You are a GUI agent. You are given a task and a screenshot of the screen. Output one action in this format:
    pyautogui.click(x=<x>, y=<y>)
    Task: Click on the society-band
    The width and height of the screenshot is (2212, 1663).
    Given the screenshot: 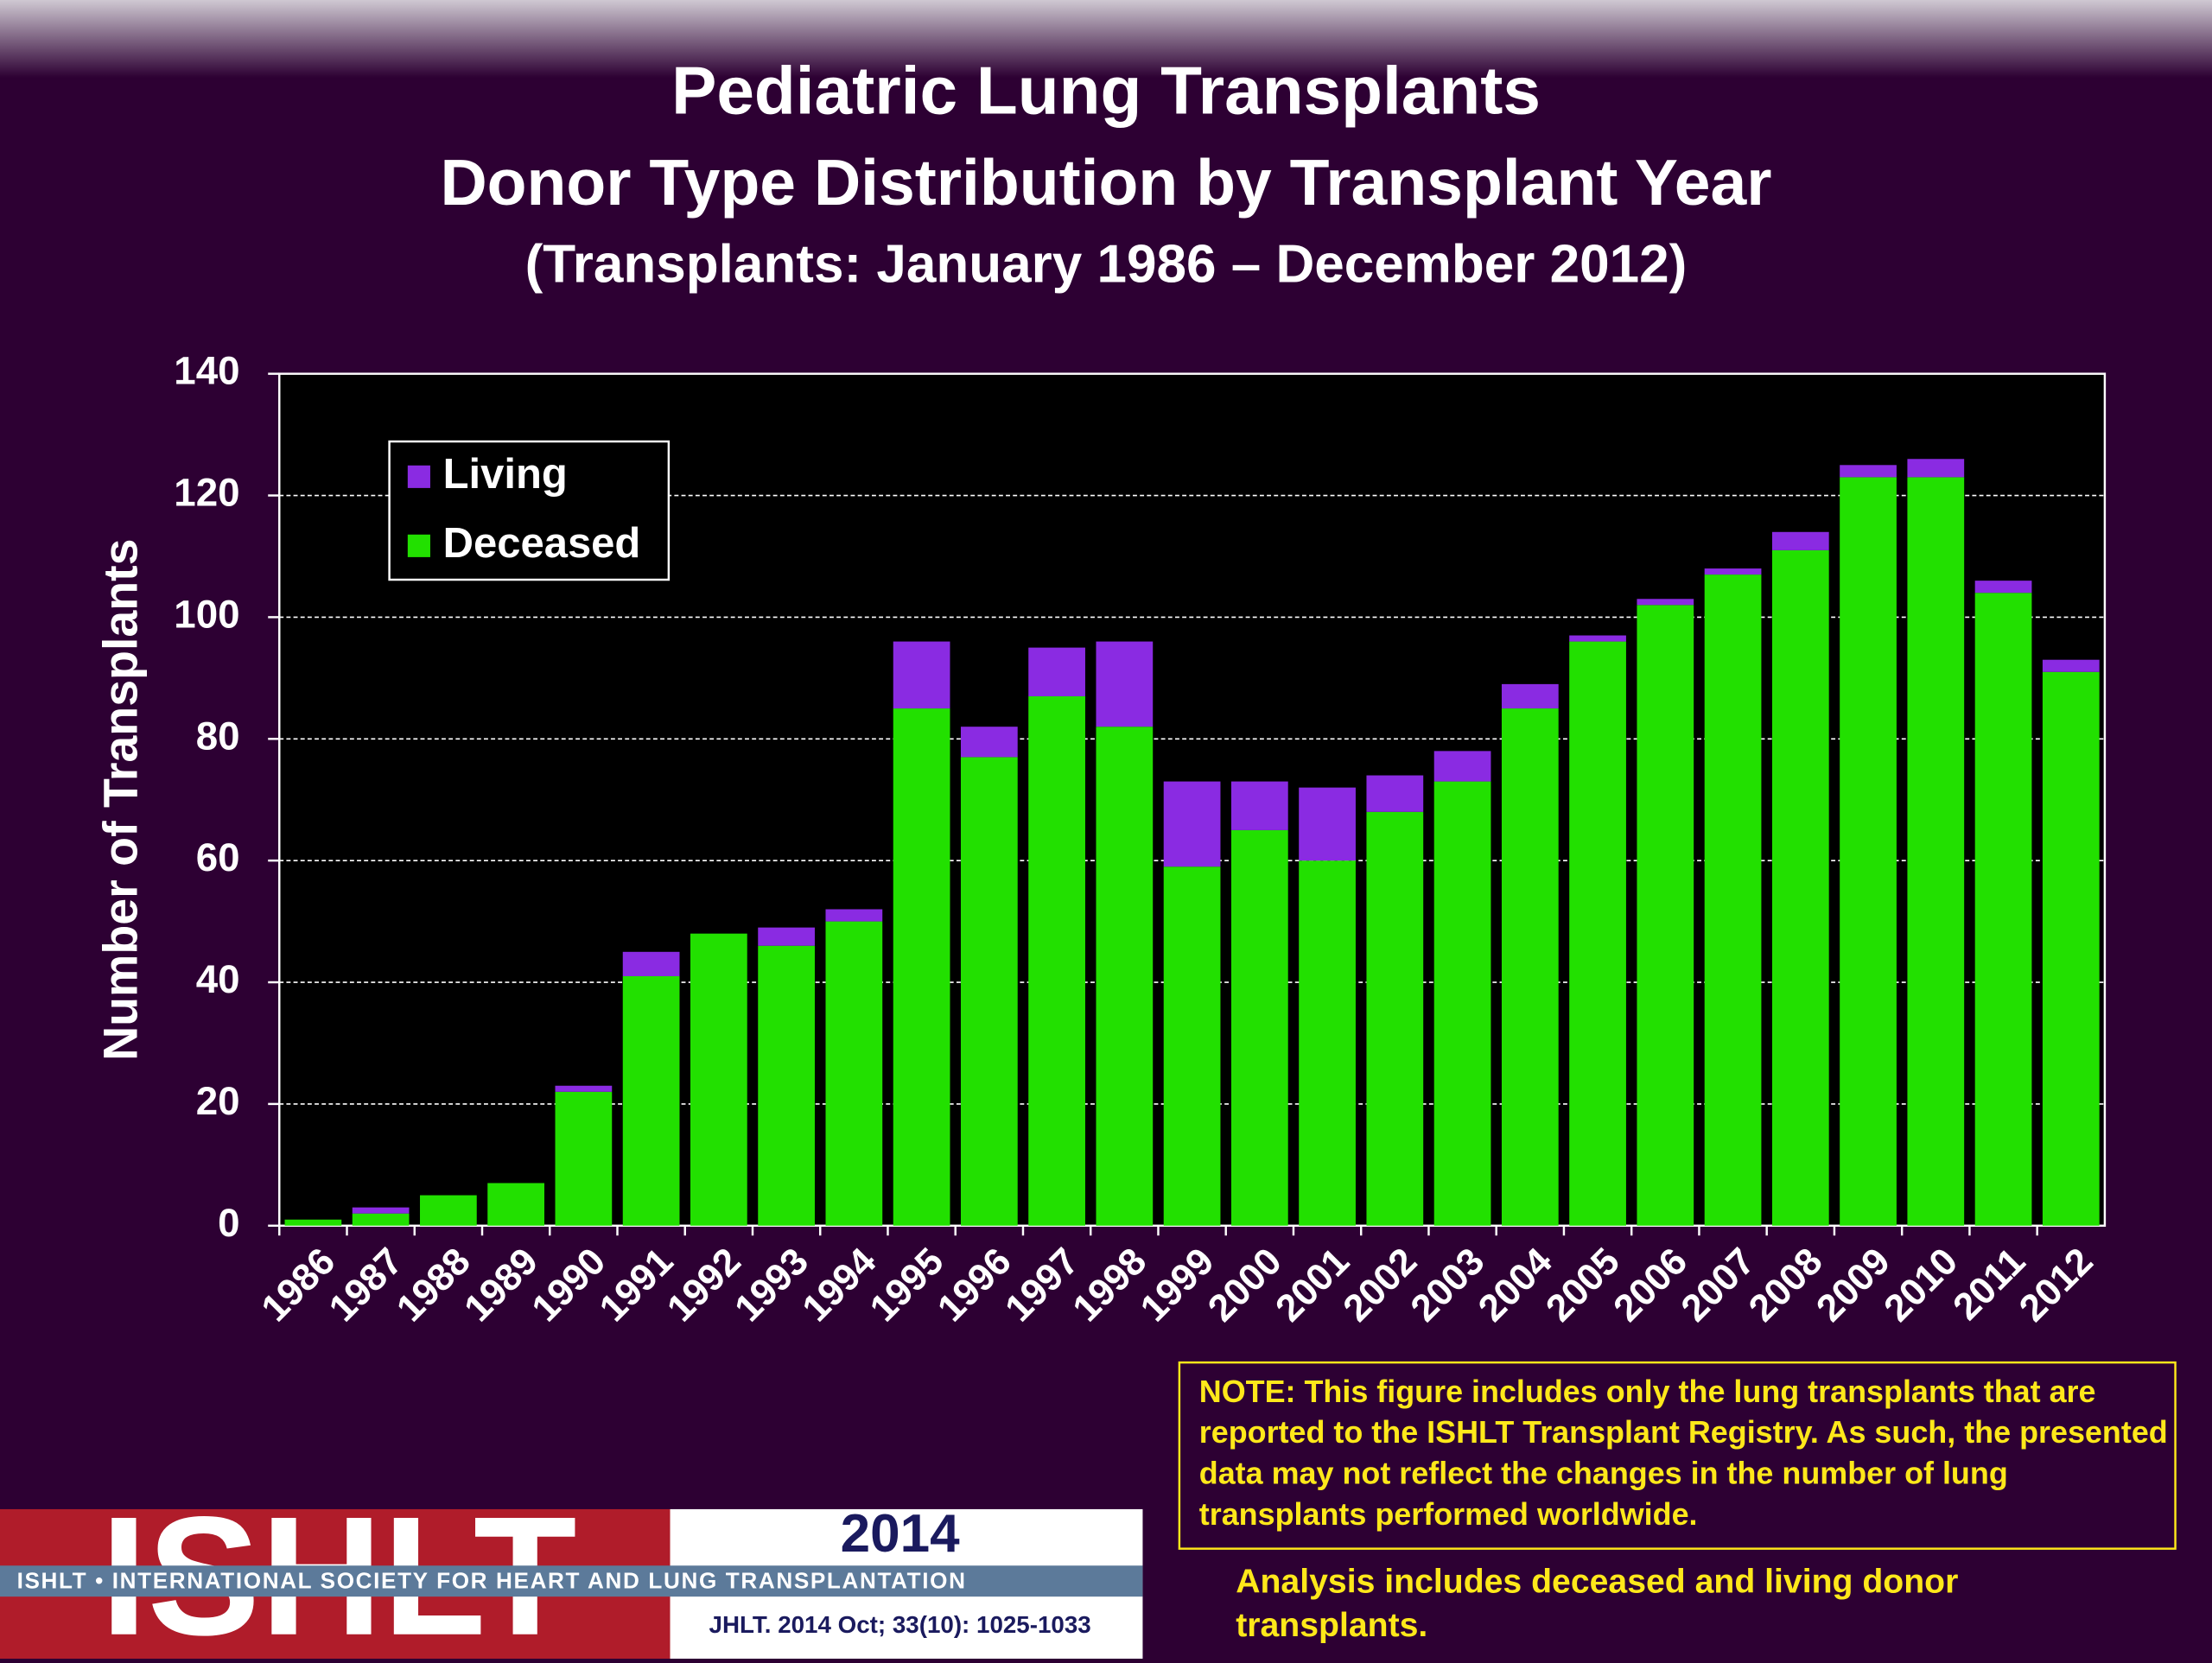 What is the action you would take?
    pyautogui.click(x=571, y=1581)
    